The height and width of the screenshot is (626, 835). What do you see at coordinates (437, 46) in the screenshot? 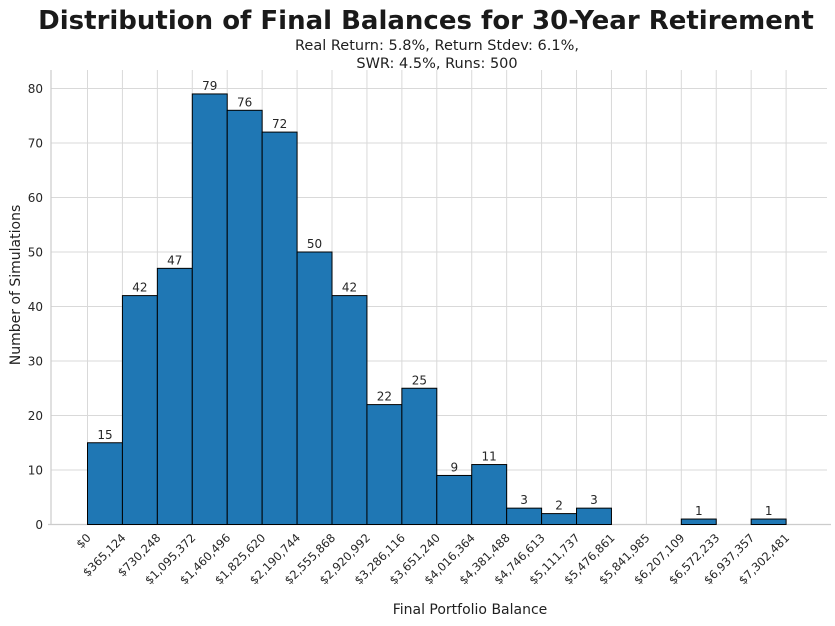
I see `subtitle-line-1: Real Return: 5.8%, Return Stdev: 6.1%,` at bounding box center [437, 46].